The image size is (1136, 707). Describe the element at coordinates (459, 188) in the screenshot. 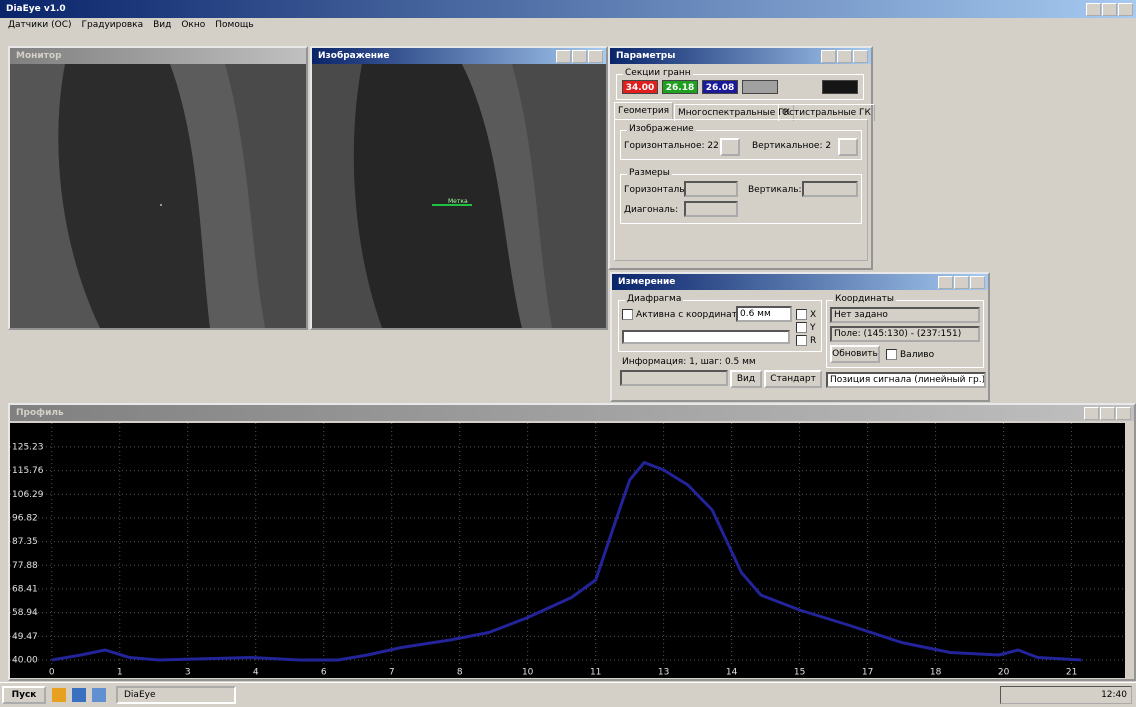

I see `image-window: Изображение Метка` at that location.